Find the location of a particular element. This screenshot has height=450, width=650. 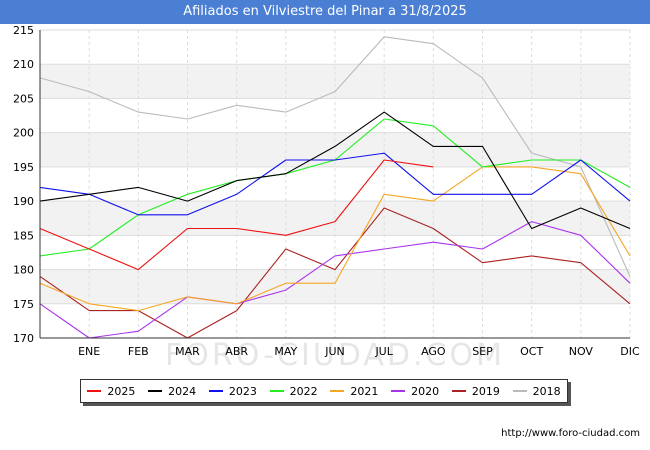

x-tick-label: SEP is located at coordinates (482, 351).